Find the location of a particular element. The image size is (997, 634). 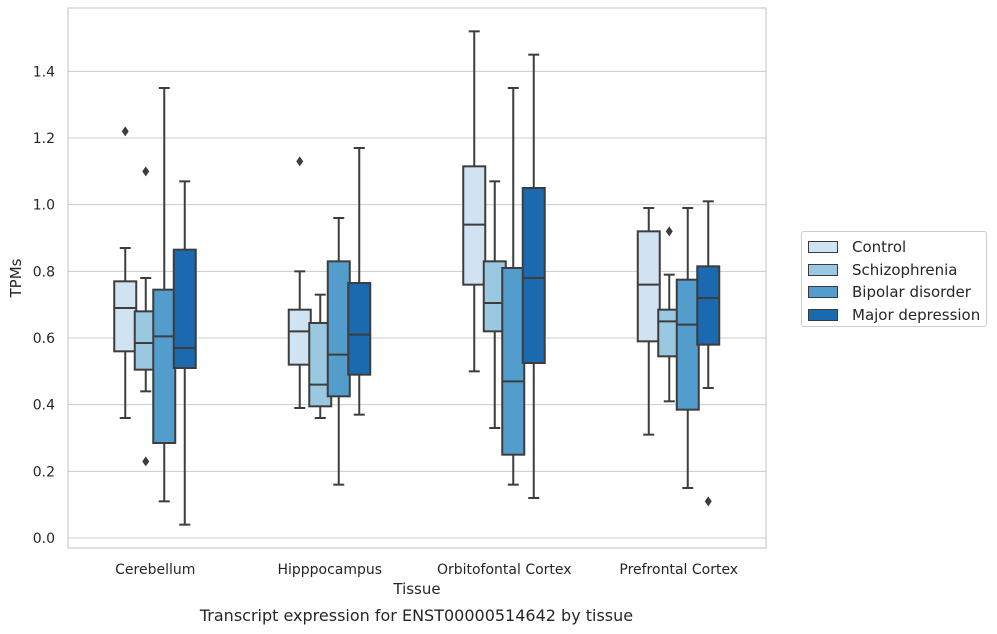

x-tick-label: Cerebellum is located at coordinates (155, 570).